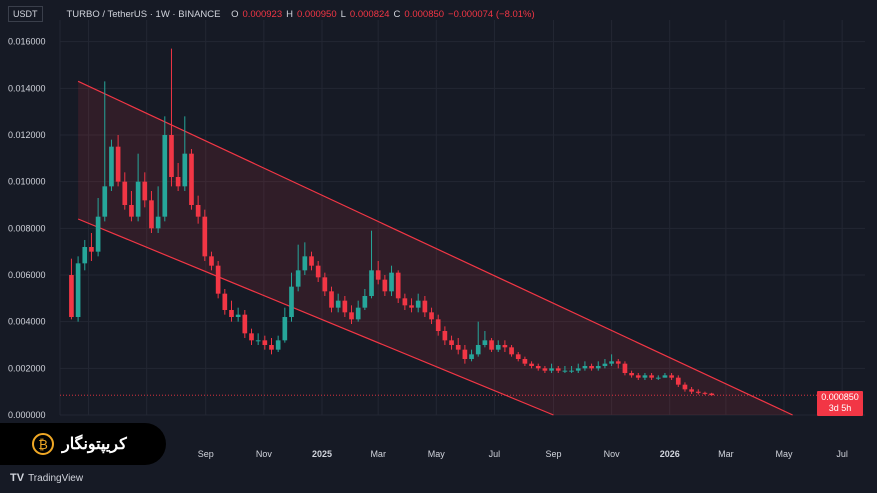  I want to click on last-price-tag: 0.000850 3d 5h, so click(840, 403).